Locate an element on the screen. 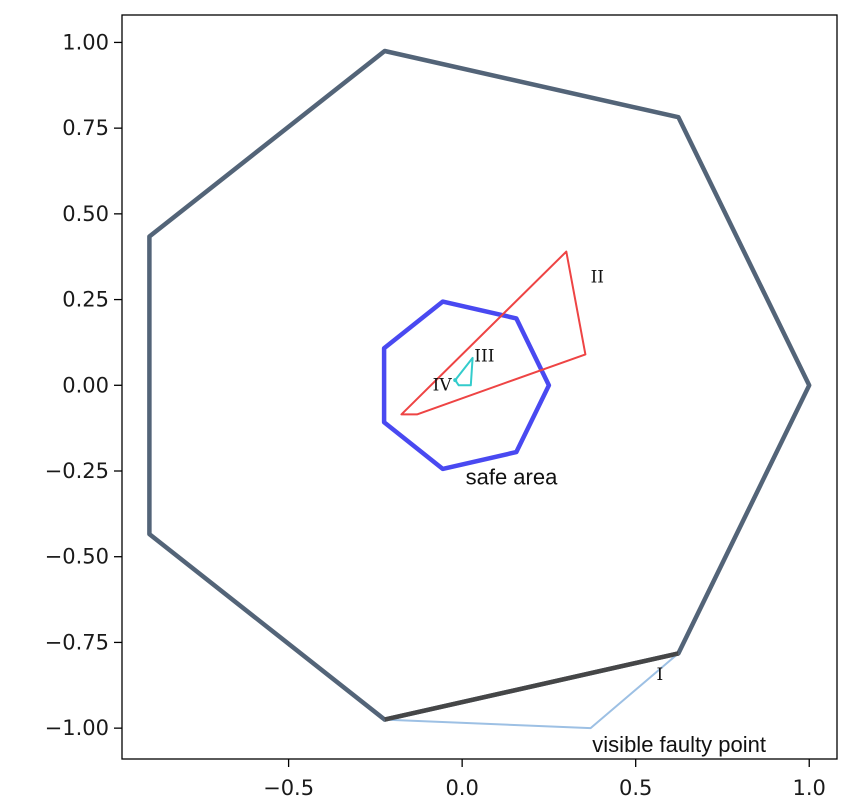 The height and width of the screenshot is (810, 860). y-tick-label: −0.50 is located at coordinates (77, 557).